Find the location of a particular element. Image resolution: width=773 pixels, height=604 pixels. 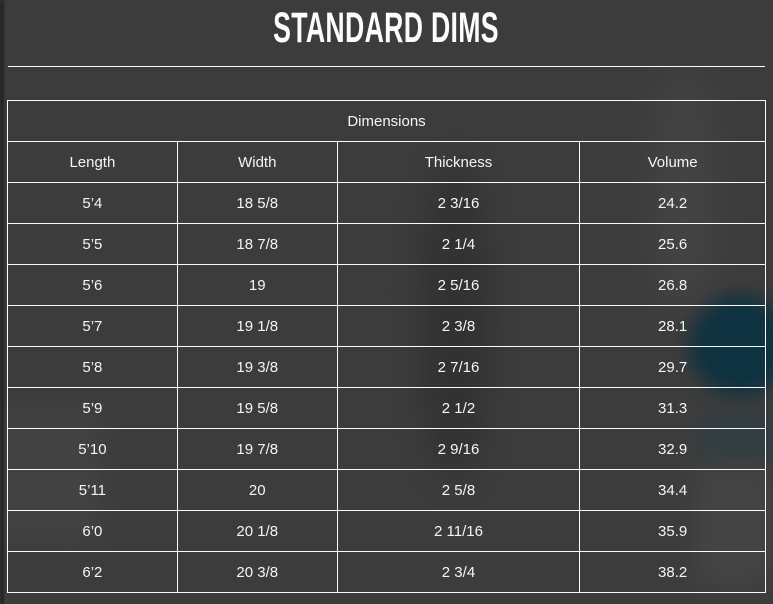

column-header-length: Length is located at coordinates (92, 162).